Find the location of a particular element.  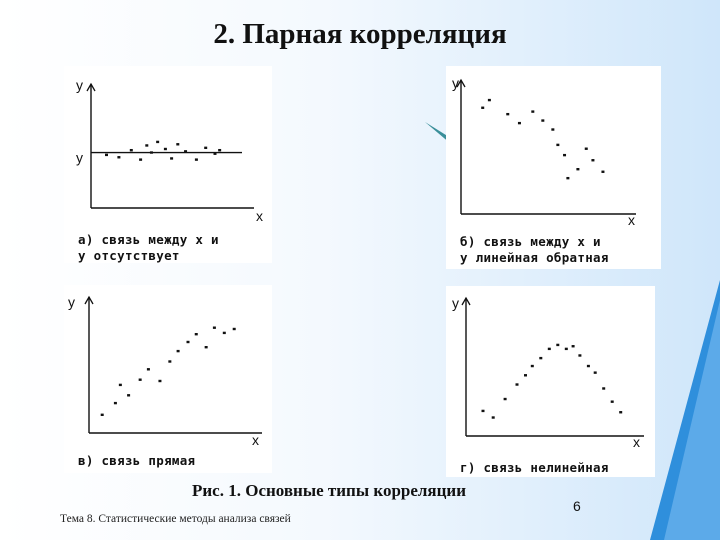

page-number: 6 is located at coordinates (577, 506).